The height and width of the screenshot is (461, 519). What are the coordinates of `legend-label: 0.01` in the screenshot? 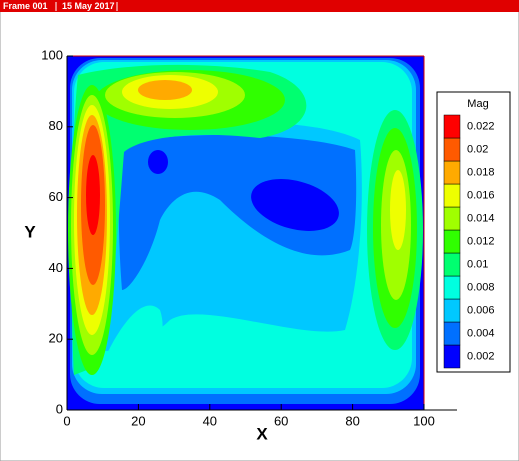 It's located at (477, 264).